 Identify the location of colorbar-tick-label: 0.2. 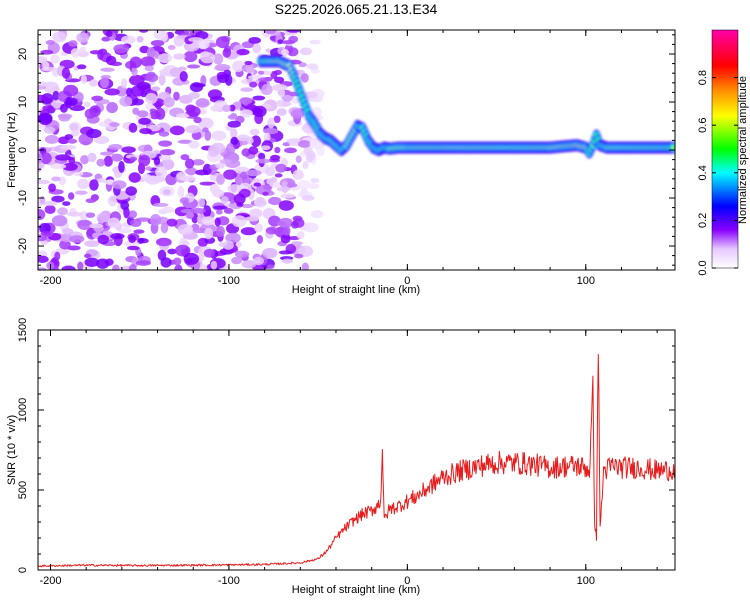
(703, 220).